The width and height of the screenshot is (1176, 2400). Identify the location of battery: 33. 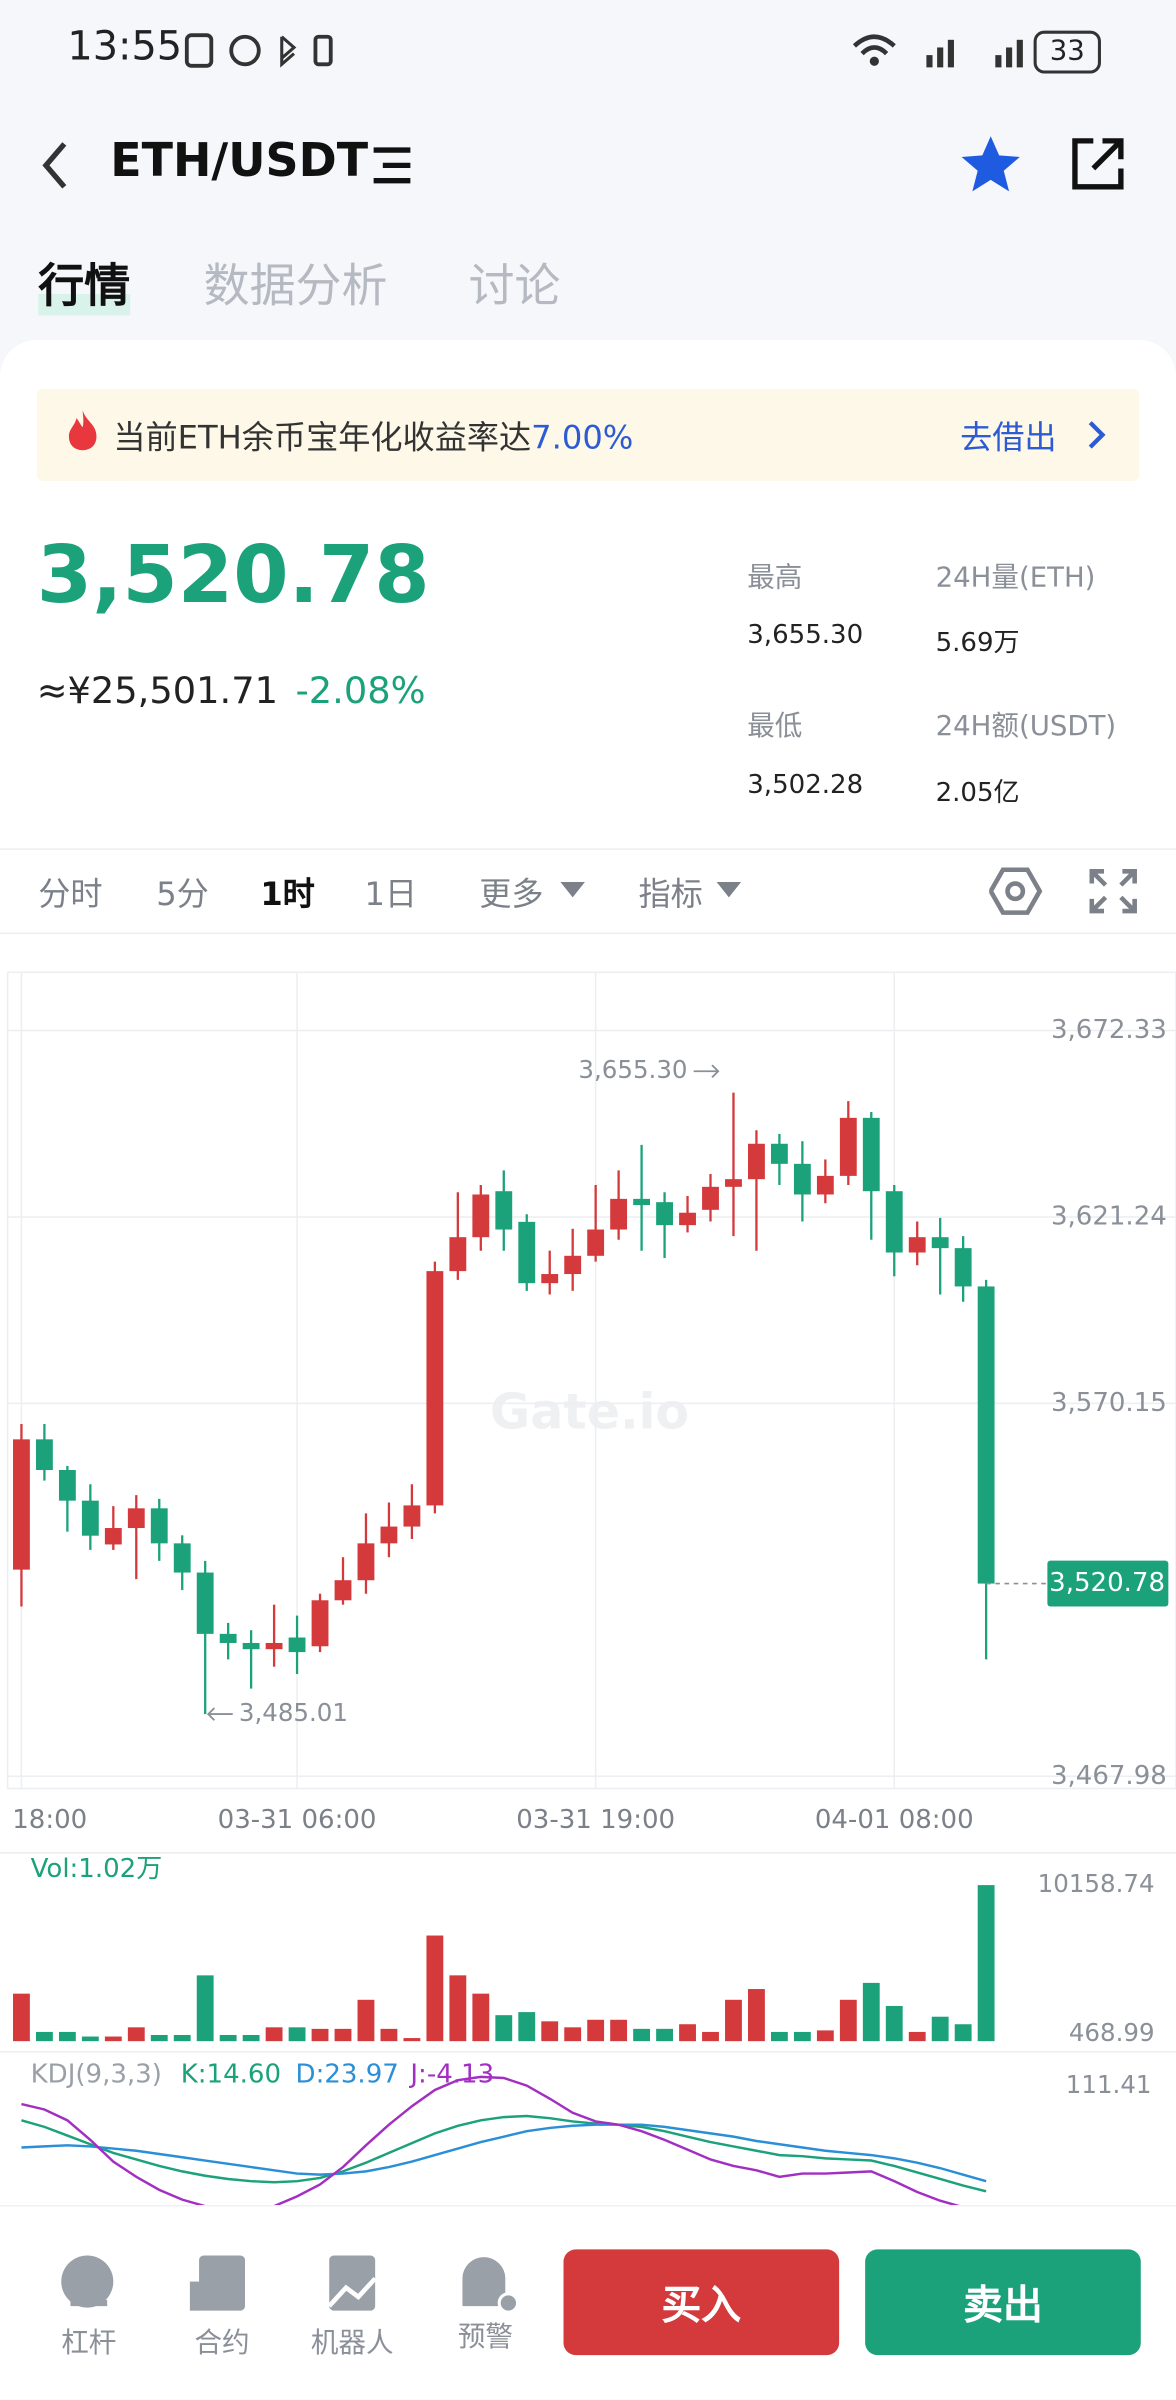
(1067, 52).